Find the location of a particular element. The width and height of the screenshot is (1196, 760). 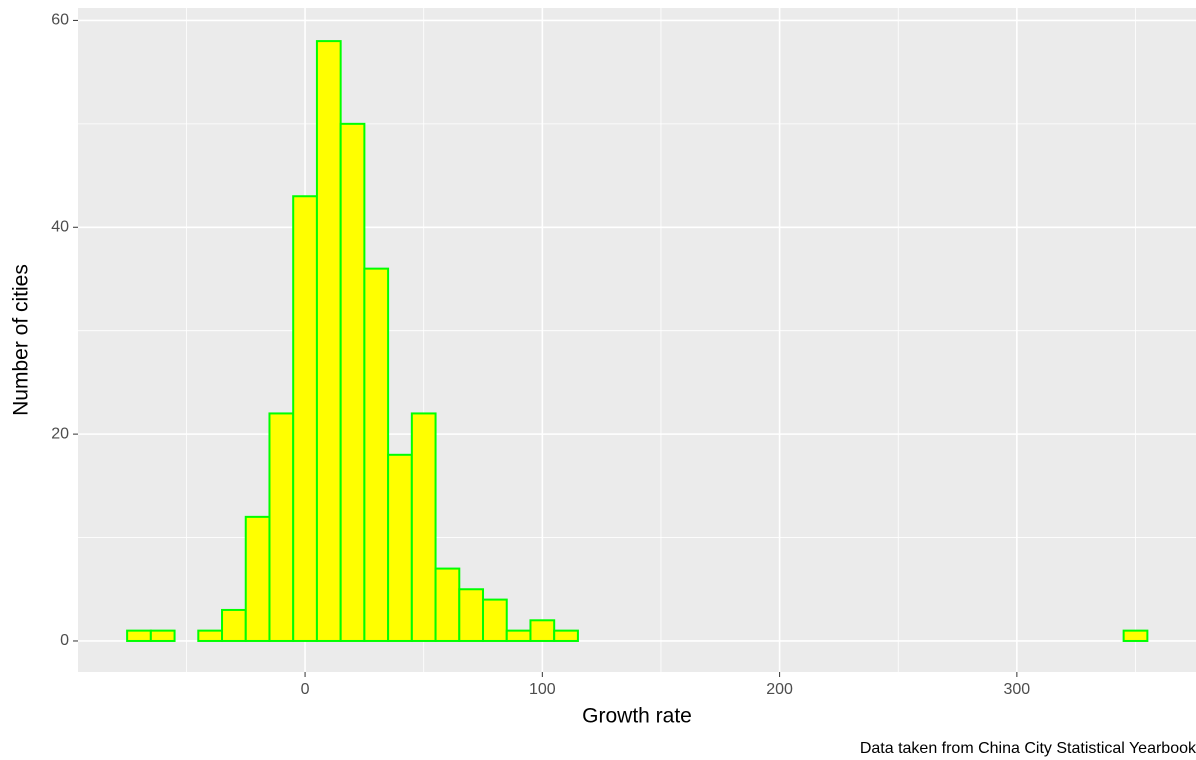

y-tick-label: 40 is located at coordinates (60, 226).